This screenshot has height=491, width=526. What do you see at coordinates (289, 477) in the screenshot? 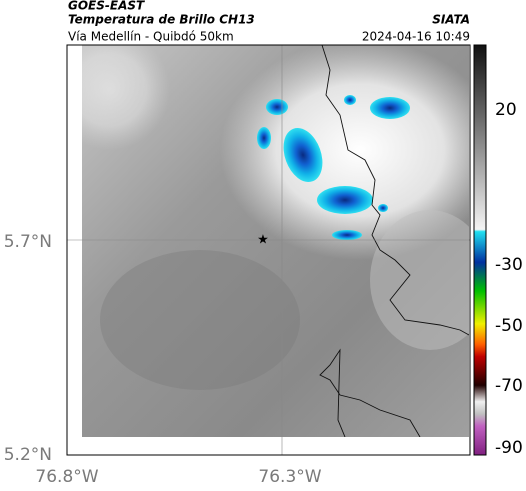
I see `lon-label: 76.3°W` at bounding box center [289, 477].